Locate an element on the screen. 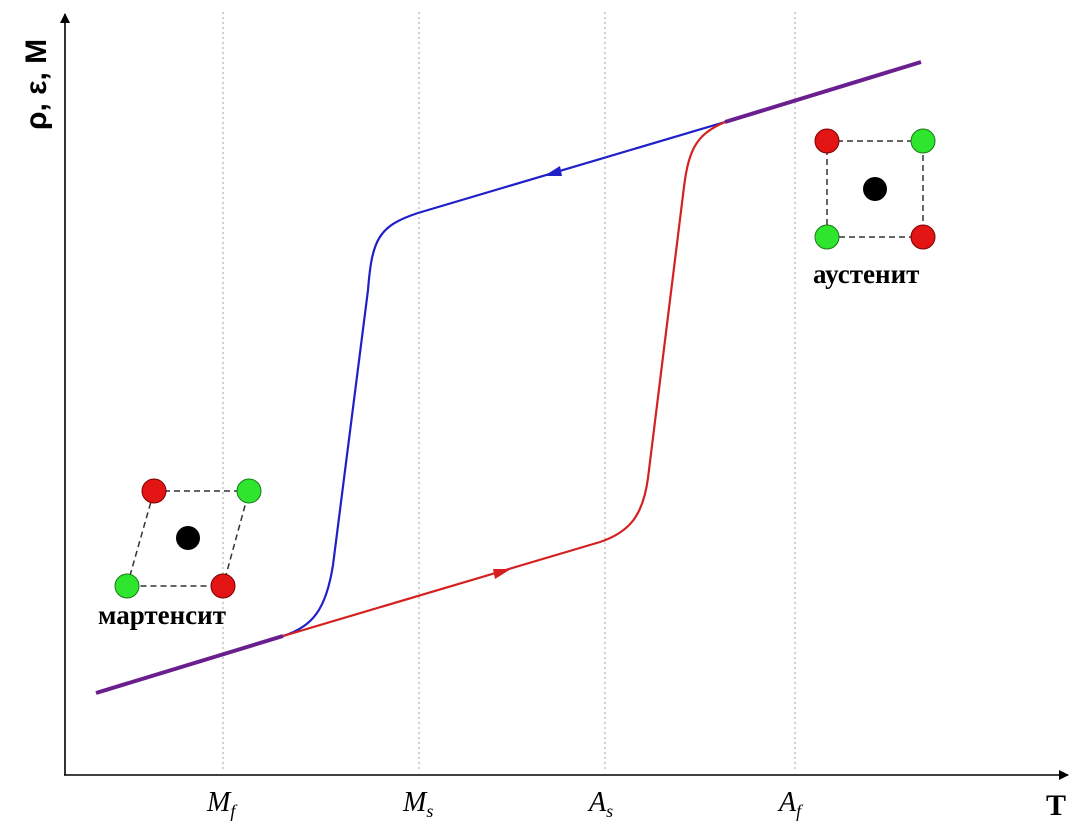 The width and height of the screenshot is (1072, 823). austenite-cell-outline is located at coordinates (875, 189).